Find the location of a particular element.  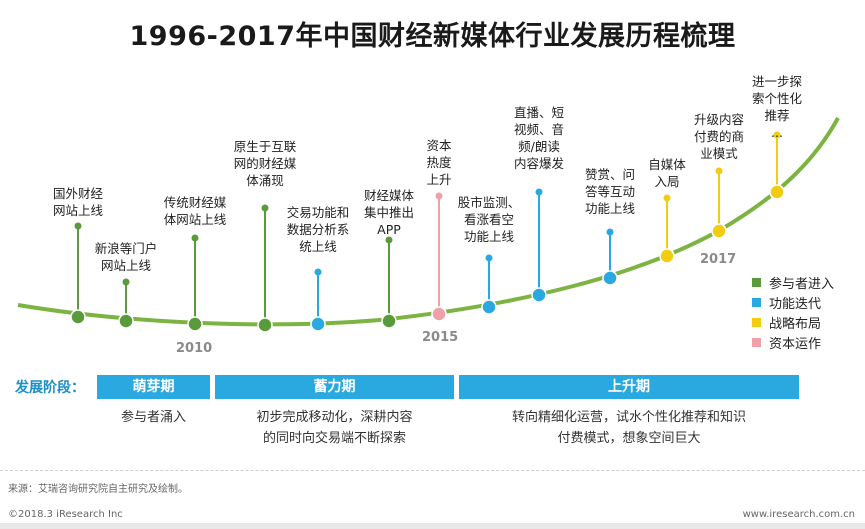

milestone-label-line: 传统财经媒 is located at coordinates (195, 202).